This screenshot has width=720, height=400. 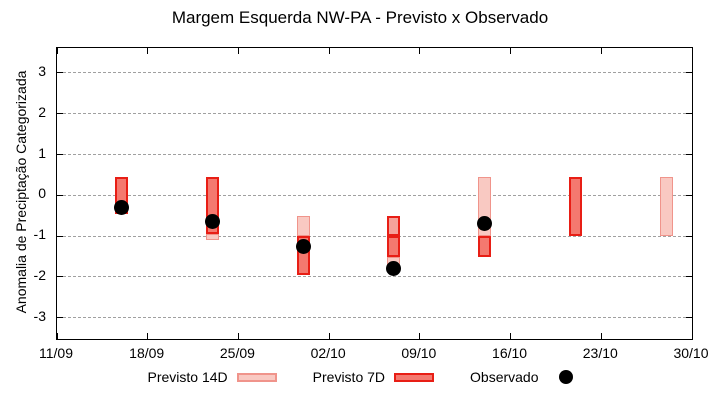 What do you see at coordinates (56, 353) in the screenshot?
I see `x-tick-label: 11/09` at bounding box center [56, 353].